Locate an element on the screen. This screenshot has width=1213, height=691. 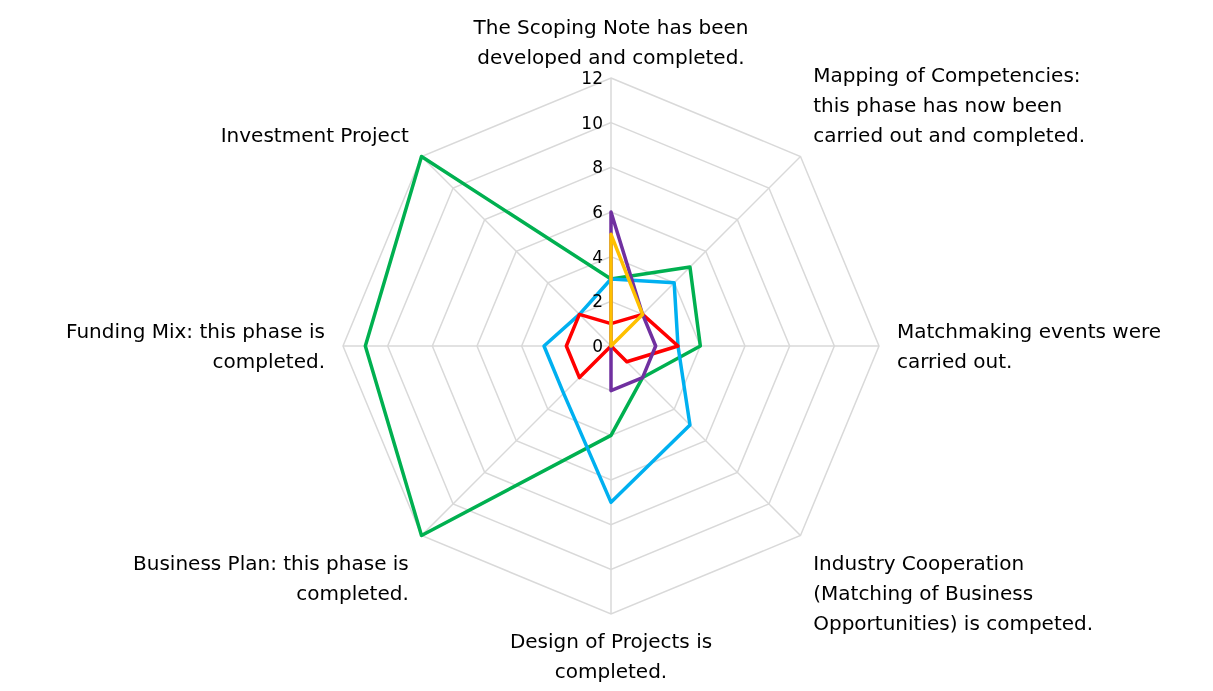
spoke-label: Business Plan: this phase is completed. is located at coordinates (271, 577).